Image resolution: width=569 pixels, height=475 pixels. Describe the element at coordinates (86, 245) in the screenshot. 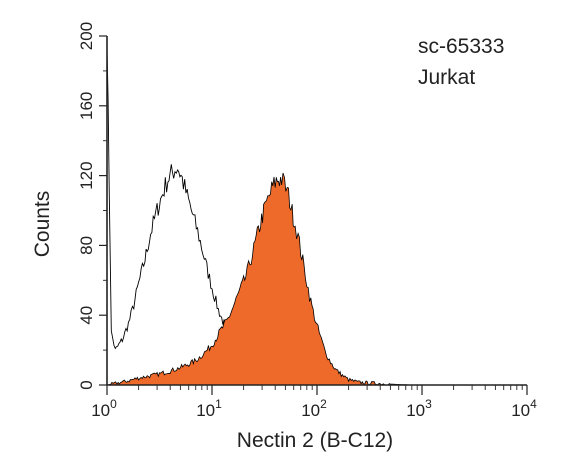

I see `y-tick-label: 80` at that location.